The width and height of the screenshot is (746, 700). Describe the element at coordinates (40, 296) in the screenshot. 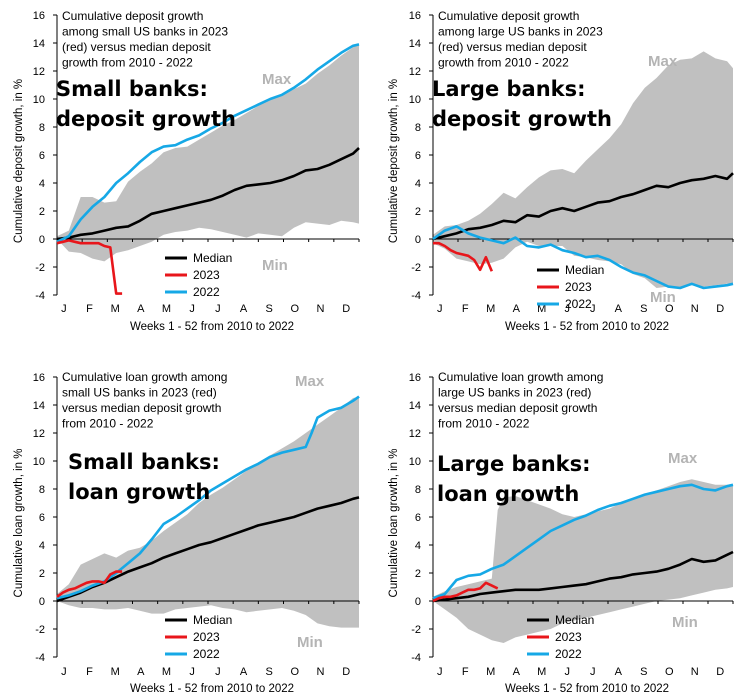

I see `y-tick-label: -4` at that location.